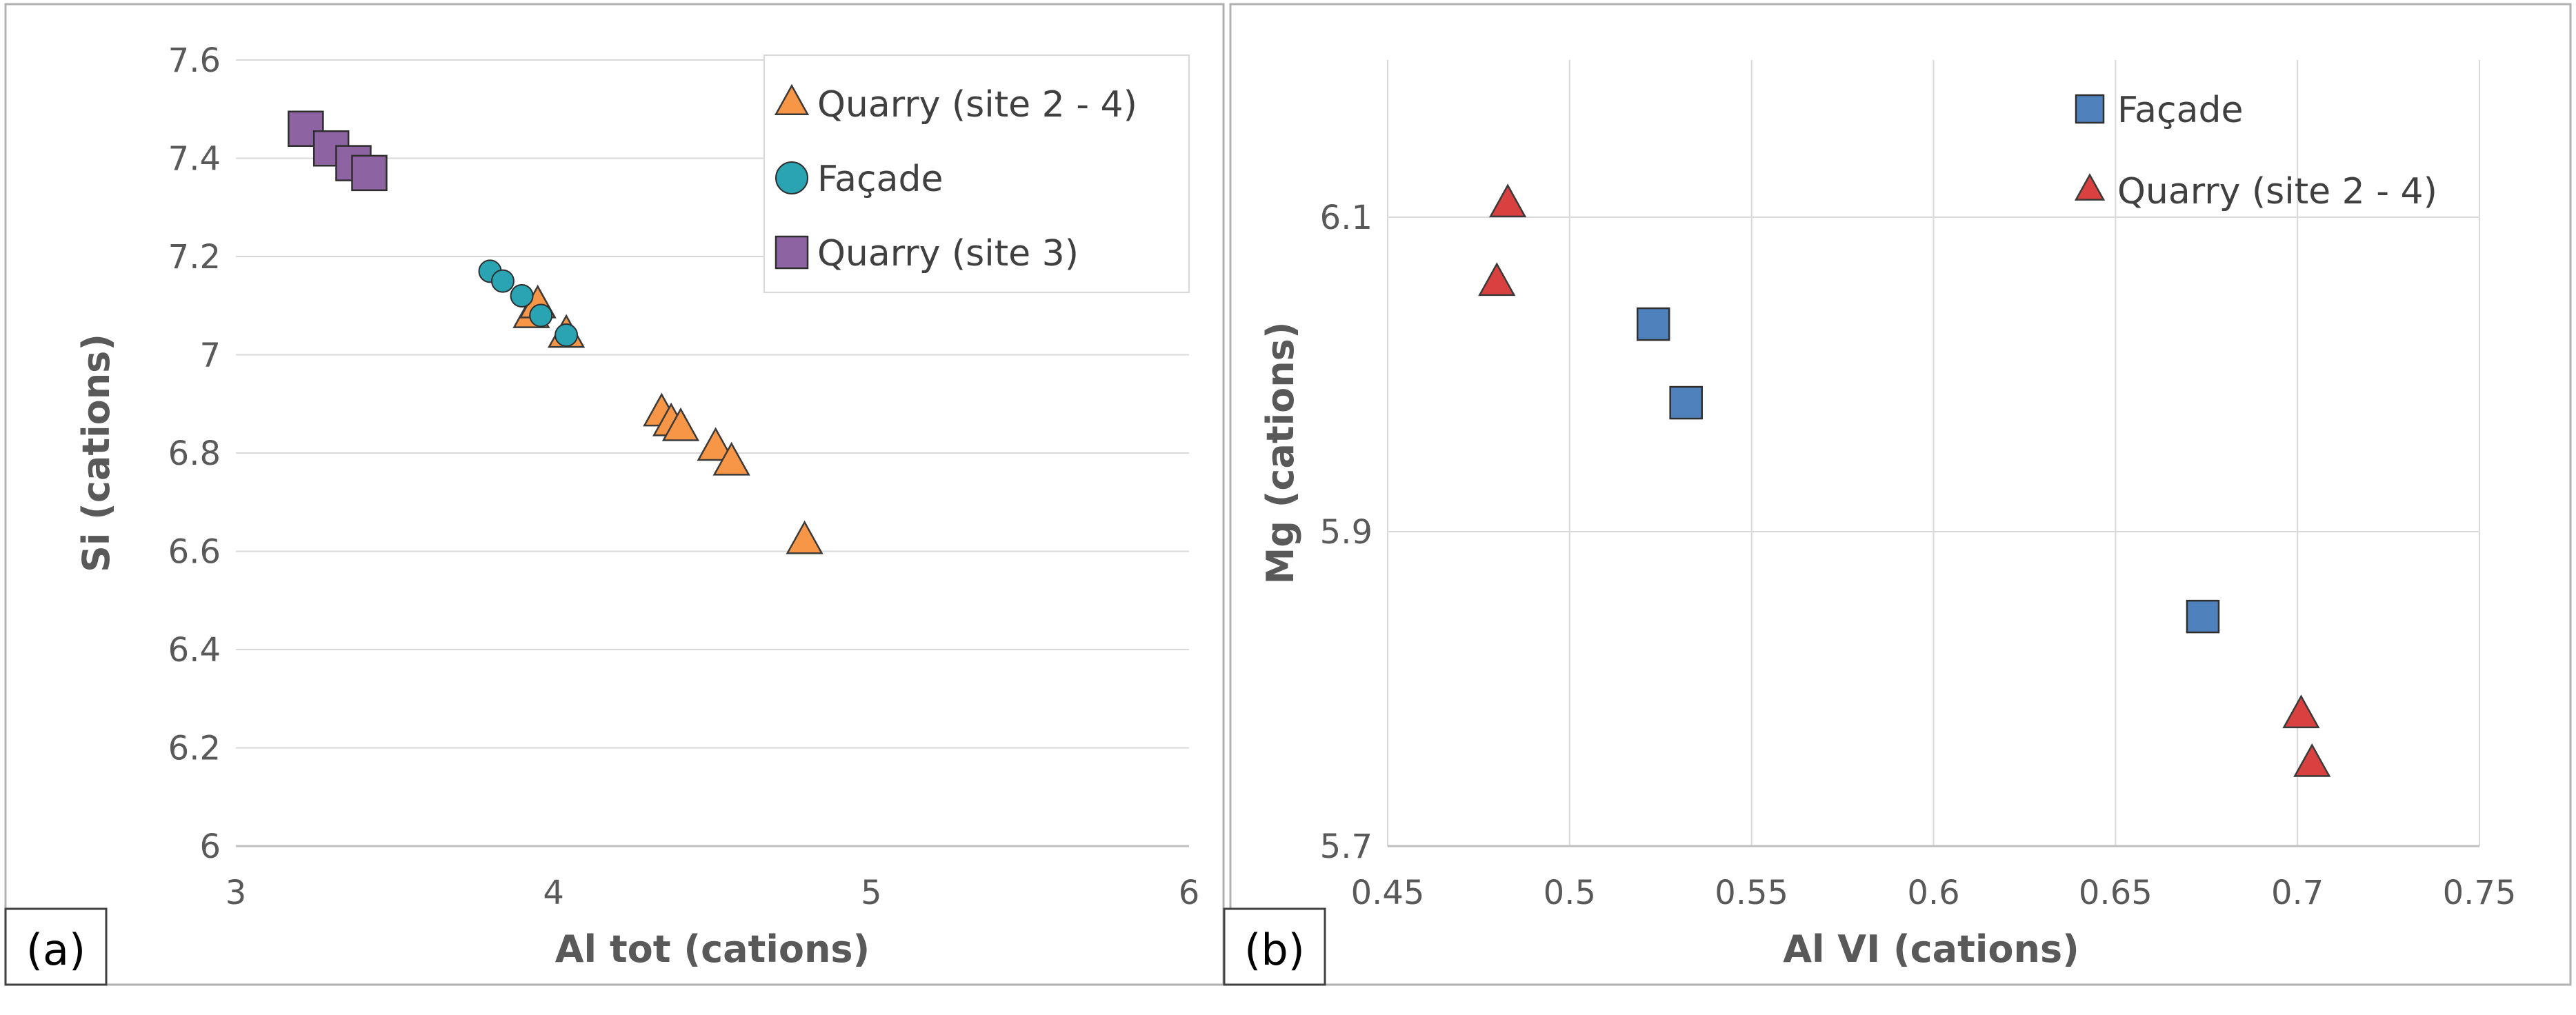 The height and width of the screenshot is (1015, 2576). I want to click on y-tick-label: 7, so click(210, 355).